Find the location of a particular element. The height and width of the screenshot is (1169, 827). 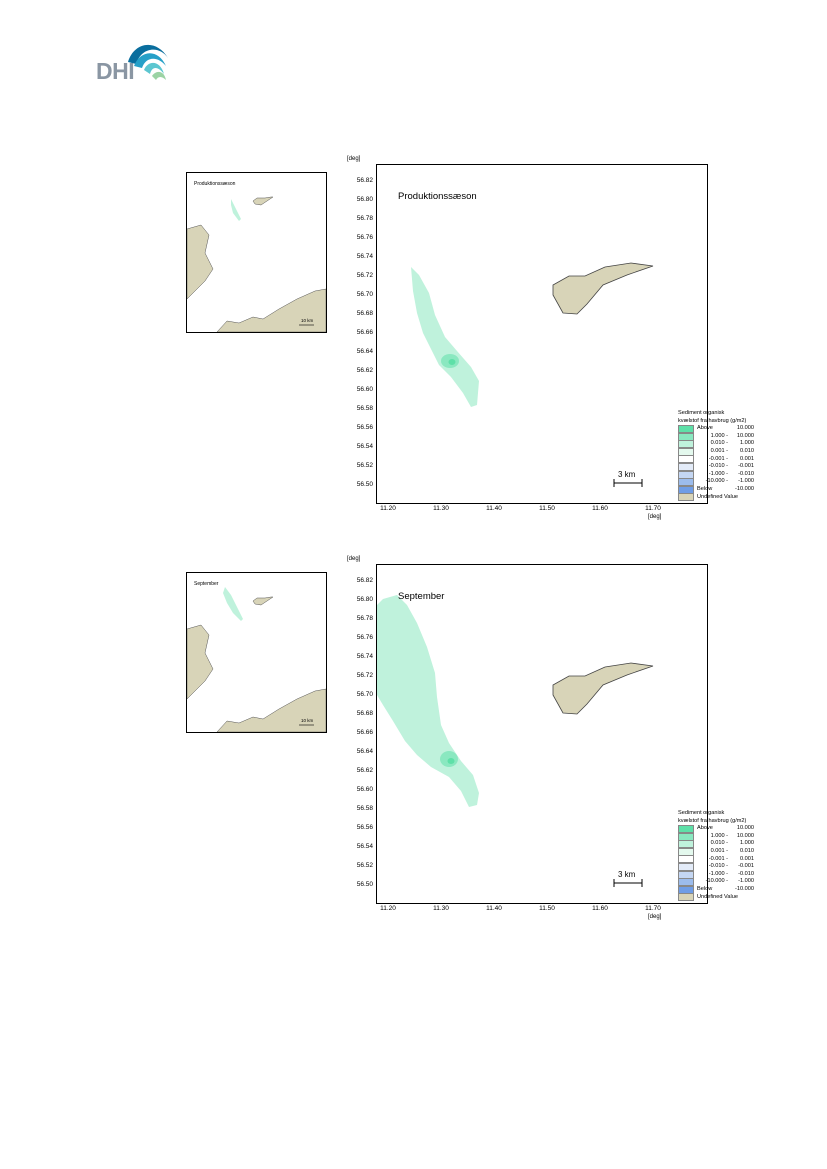

y-tick: 56.58 is located at coordinates (364, 808).